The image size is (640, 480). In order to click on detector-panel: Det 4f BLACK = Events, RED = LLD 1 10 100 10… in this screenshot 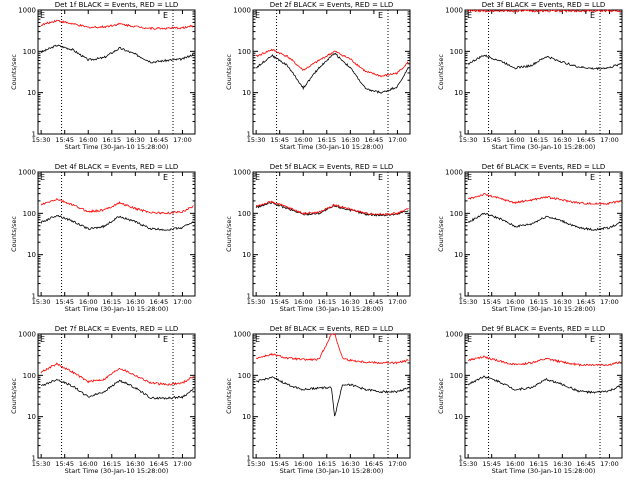, I will do `click(103, 238)`.